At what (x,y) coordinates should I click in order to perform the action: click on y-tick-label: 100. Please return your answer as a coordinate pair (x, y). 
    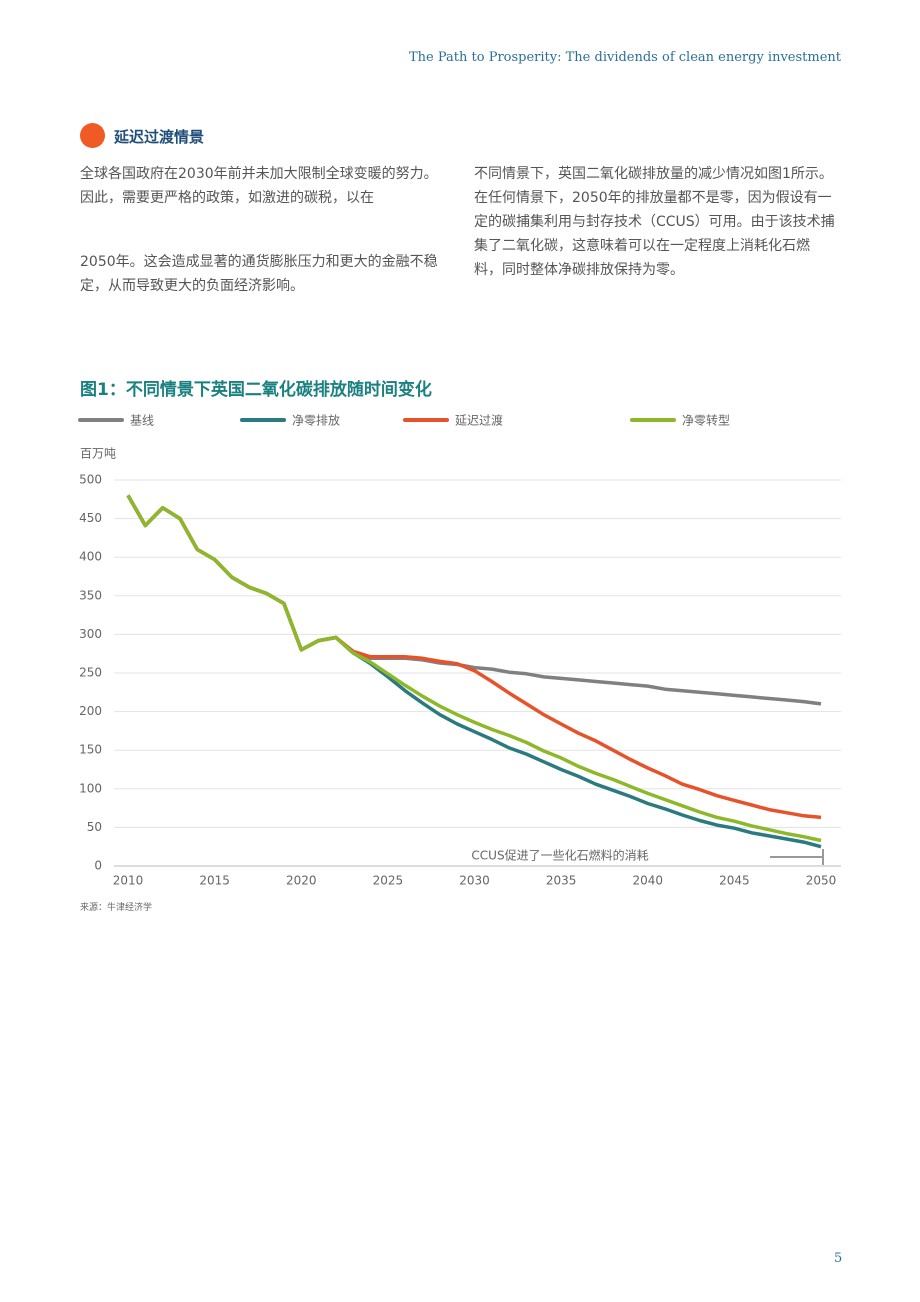
    Looking at the image, I should click on (90, 788).